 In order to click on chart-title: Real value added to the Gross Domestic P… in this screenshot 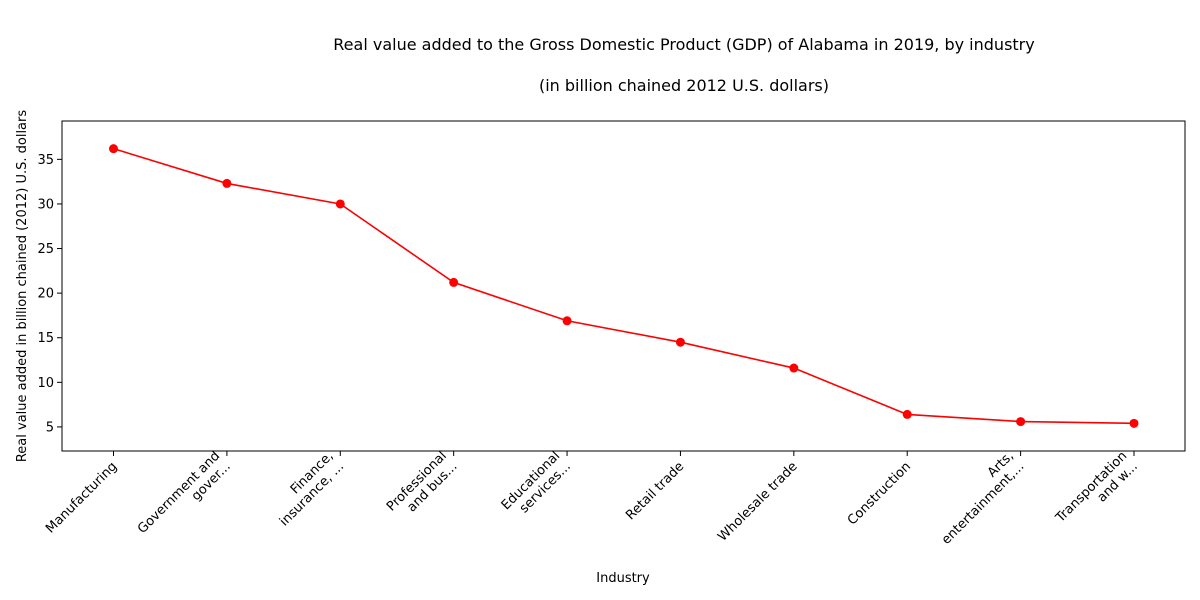, I will do `click(683, 44)`.